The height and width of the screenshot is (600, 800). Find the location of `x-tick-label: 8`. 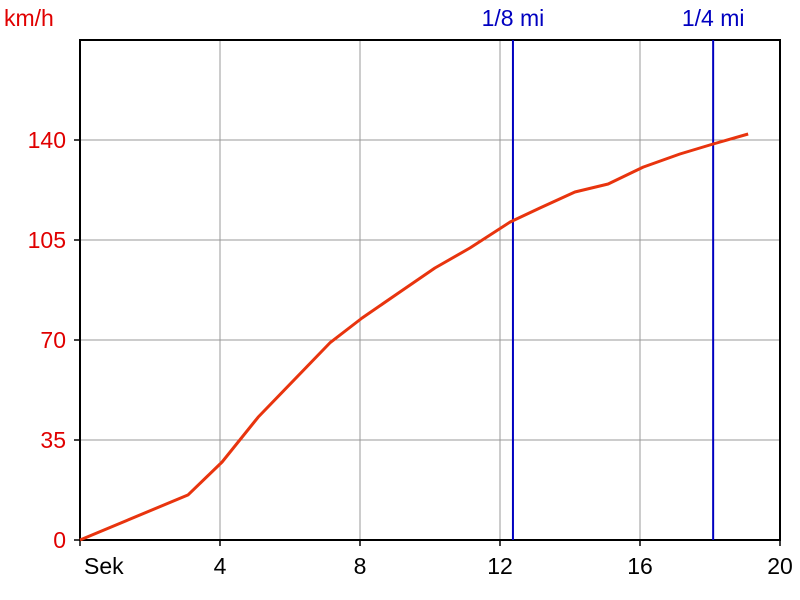

x-tick-label: 8 is located at coordinates (360, 566).